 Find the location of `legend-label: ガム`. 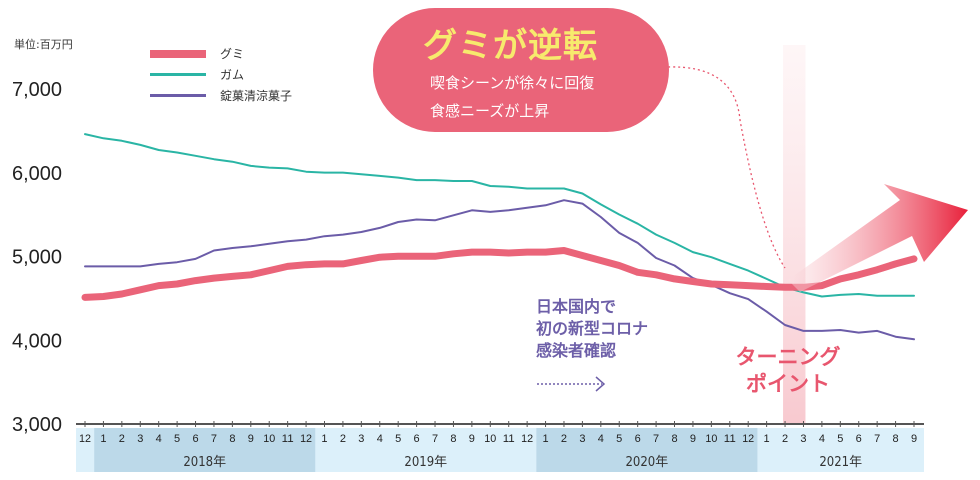

legend-label: ガム is located at coordinates (232, 75).